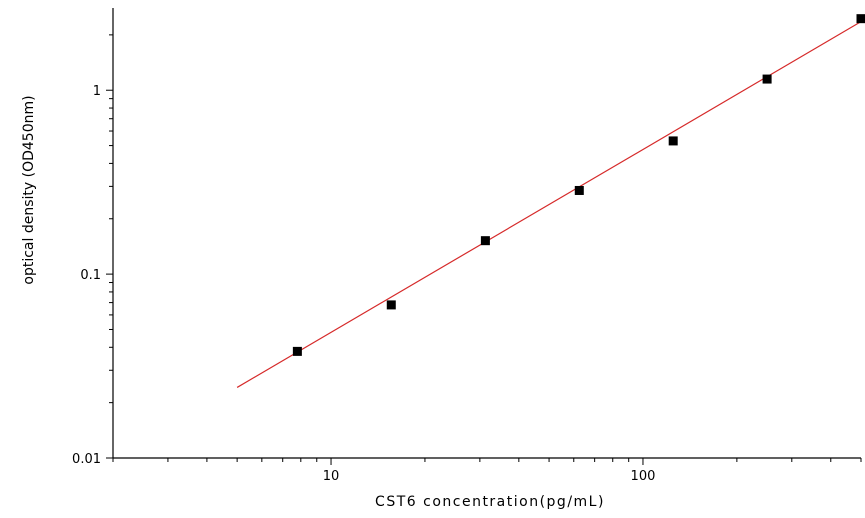 The image size is (865, 518). Describe the element at coordinates (490, 502) in the screenshot. I see `x-axis-label: CST6 concentration(pg/mL)` at that location.